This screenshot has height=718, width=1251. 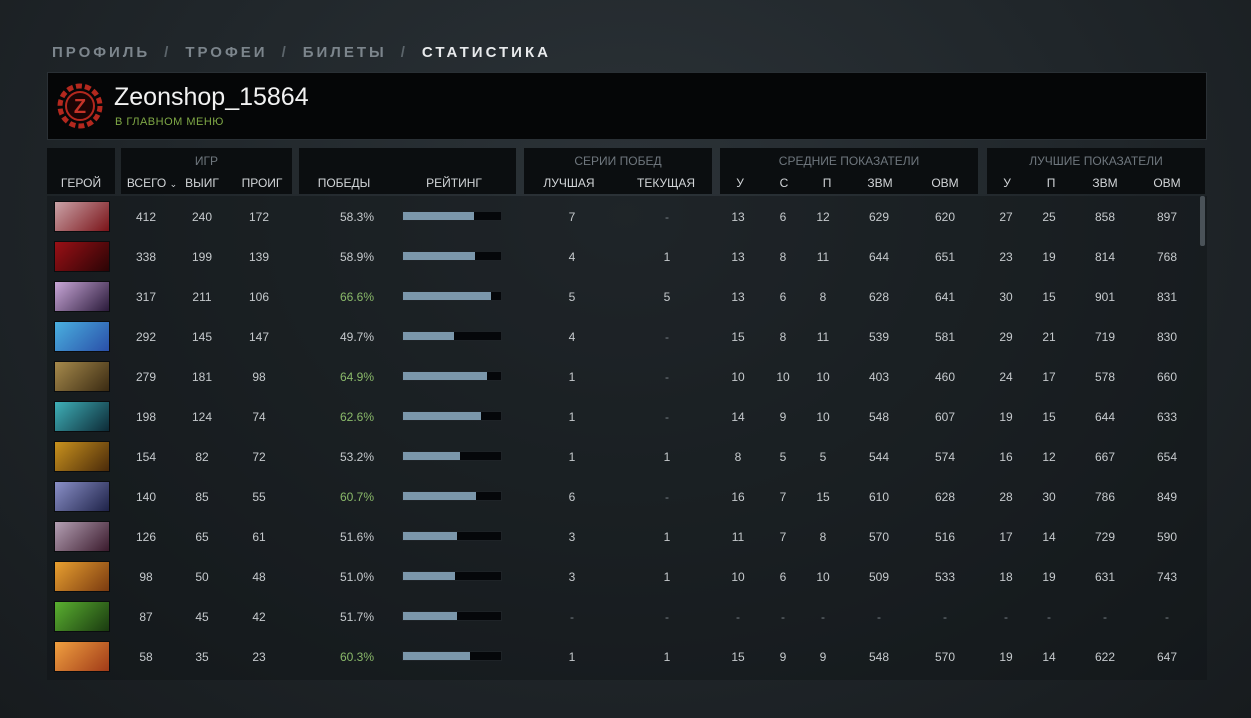 I want to click on chevron-down-icon: ⌄, so click(x=173, y=184).